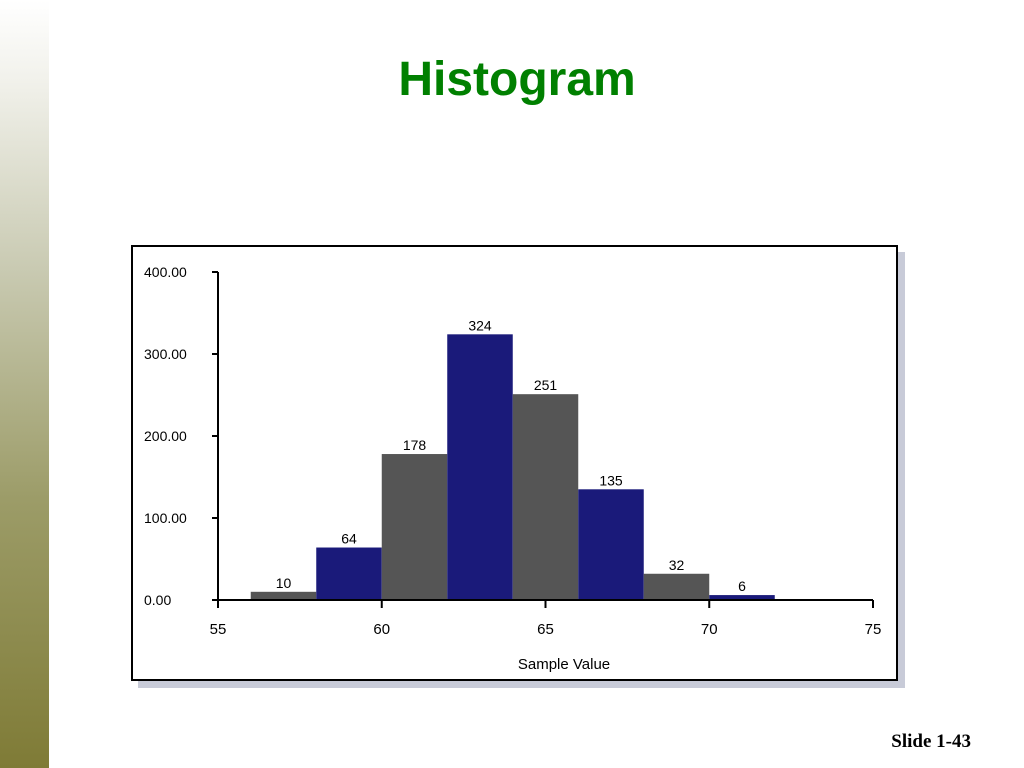 The image size is (1024, 768). I want to click on slide-title: Histogram, so click(517, 79).